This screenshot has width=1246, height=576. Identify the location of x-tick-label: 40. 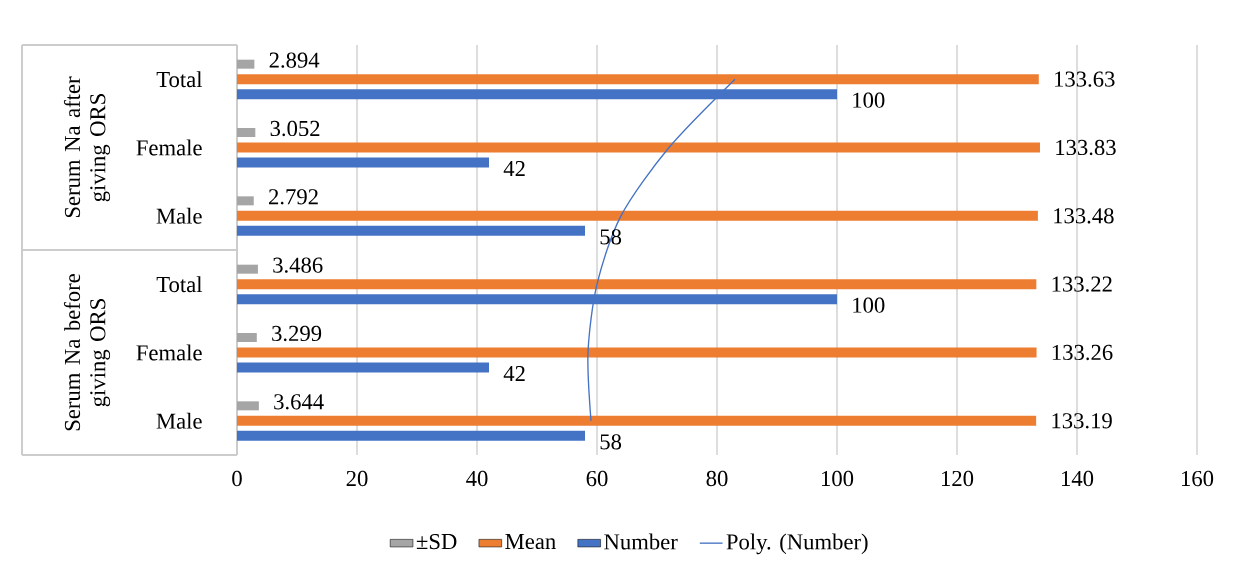
(477, 478).